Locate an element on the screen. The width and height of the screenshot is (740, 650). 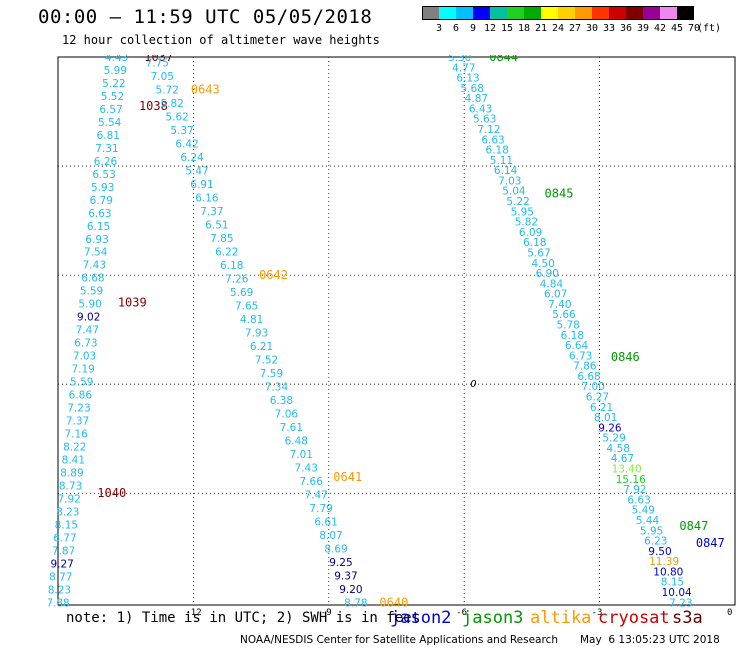
swh-value-label: 4.81 is located at coordinates (251, 320).